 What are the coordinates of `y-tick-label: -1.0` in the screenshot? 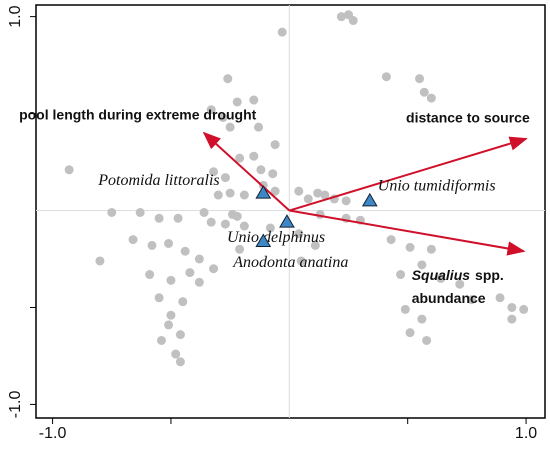 It's located at (15, 405).